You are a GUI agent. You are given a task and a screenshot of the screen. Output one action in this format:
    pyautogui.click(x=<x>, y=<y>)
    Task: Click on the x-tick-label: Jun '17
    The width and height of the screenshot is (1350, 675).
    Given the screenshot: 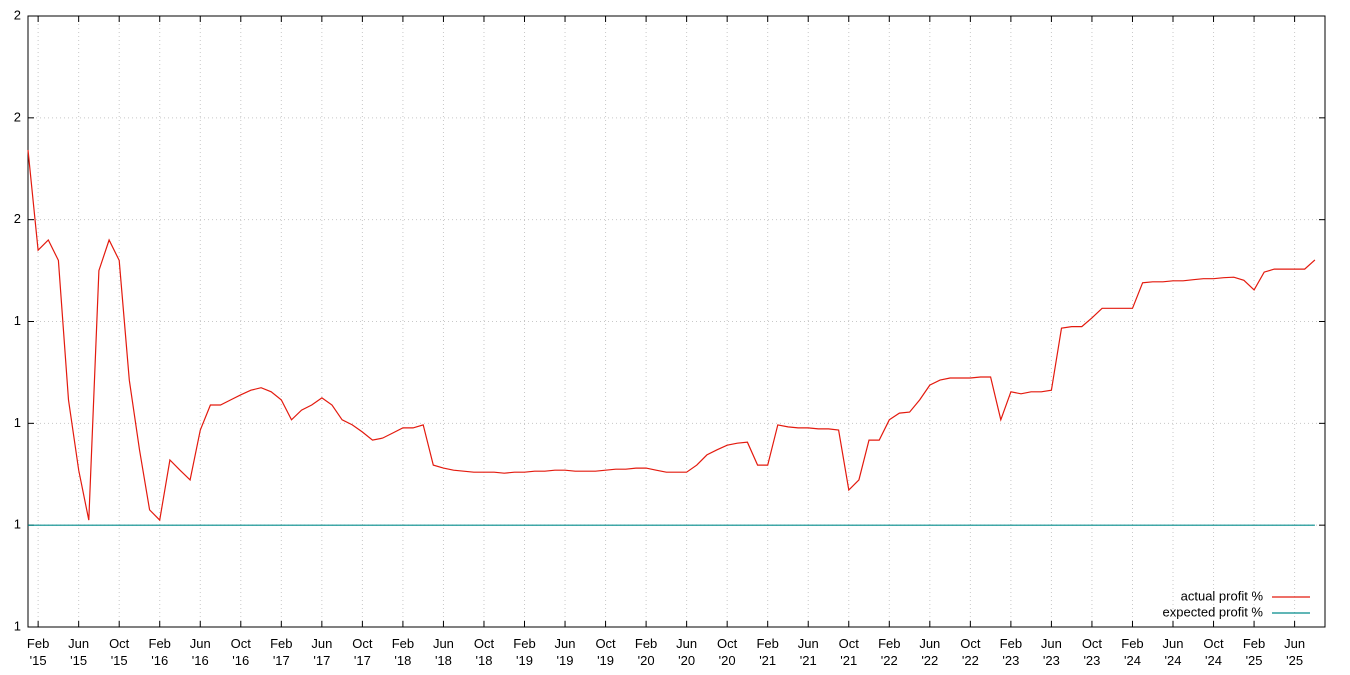 What is the action you would take?
    pyautogui.click(x=322, y=652)
    